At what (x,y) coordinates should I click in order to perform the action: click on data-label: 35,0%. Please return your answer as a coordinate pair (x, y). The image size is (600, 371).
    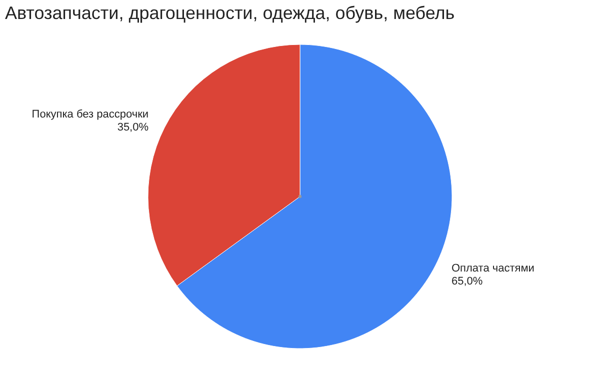
    Looking at the image, I should click on (133, 127).